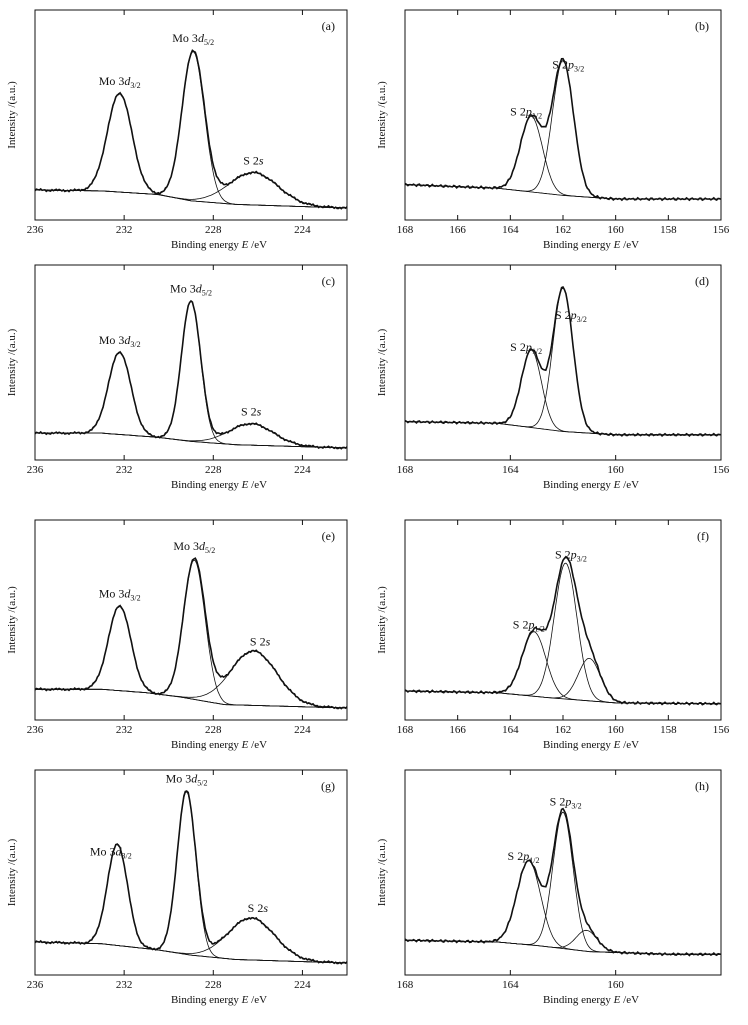  I want to click on x-tick-label: 162, so click(563, 730).